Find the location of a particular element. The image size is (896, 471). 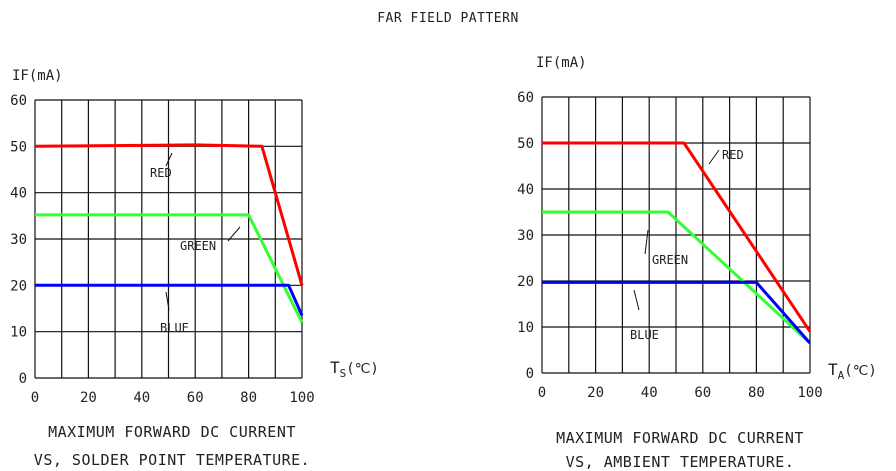

chart-caption-line-2: VS, SOLDER POINT TEMPERATURE. is located at coordinates (172, 460).